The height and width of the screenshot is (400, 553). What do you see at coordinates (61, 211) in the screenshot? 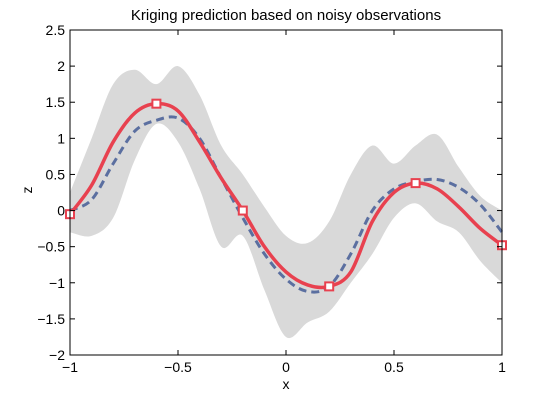
I see `y-tick-label: 0` at bounding box center [61, 211].